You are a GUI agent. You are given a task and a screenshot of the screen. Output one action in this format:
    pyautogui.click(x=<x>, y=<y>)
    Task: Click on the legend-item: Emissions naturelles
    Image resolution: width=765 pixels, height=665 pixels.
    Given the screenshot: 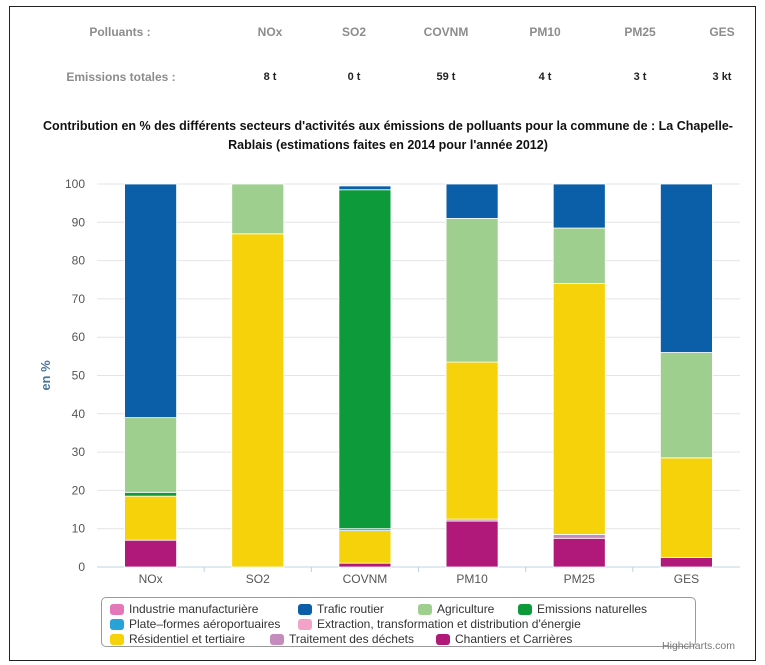 What is the action you would take?
    pyautogui.click(x=582, y=609)
    